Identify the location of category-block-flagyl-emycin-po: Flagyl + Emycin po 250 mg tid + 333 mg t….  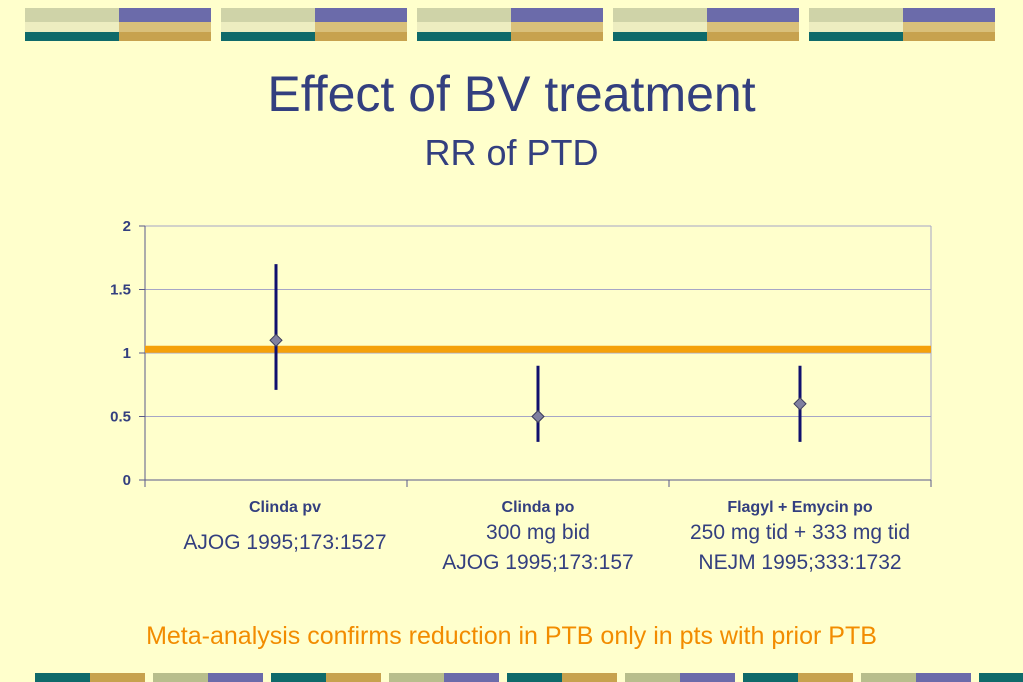
(800, 538).